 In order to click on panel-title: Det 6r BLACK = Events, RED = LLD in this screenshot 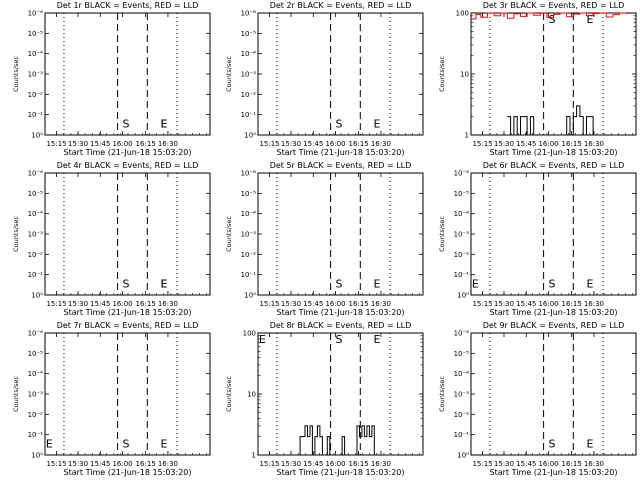, I will do `click(554, 165)`.